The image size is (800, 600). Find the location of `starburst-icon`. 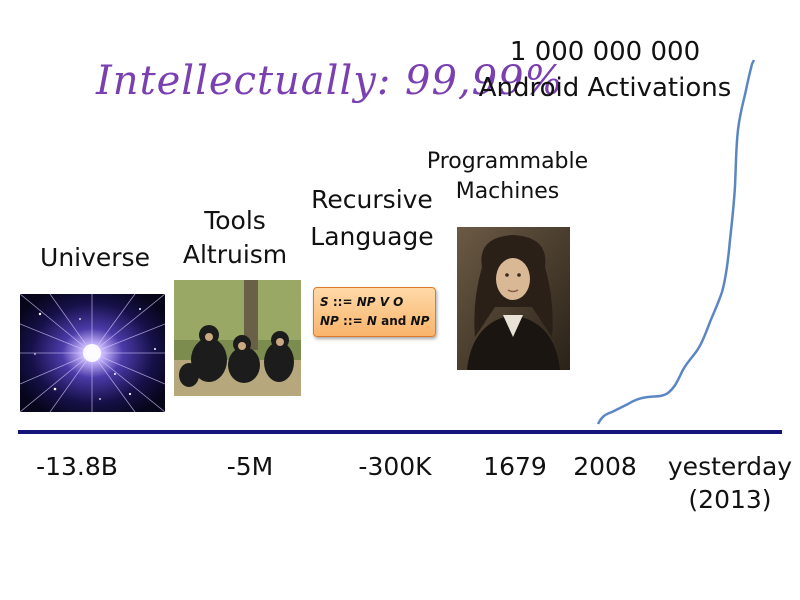

starburst-icon is located at coordinates (92, 353).